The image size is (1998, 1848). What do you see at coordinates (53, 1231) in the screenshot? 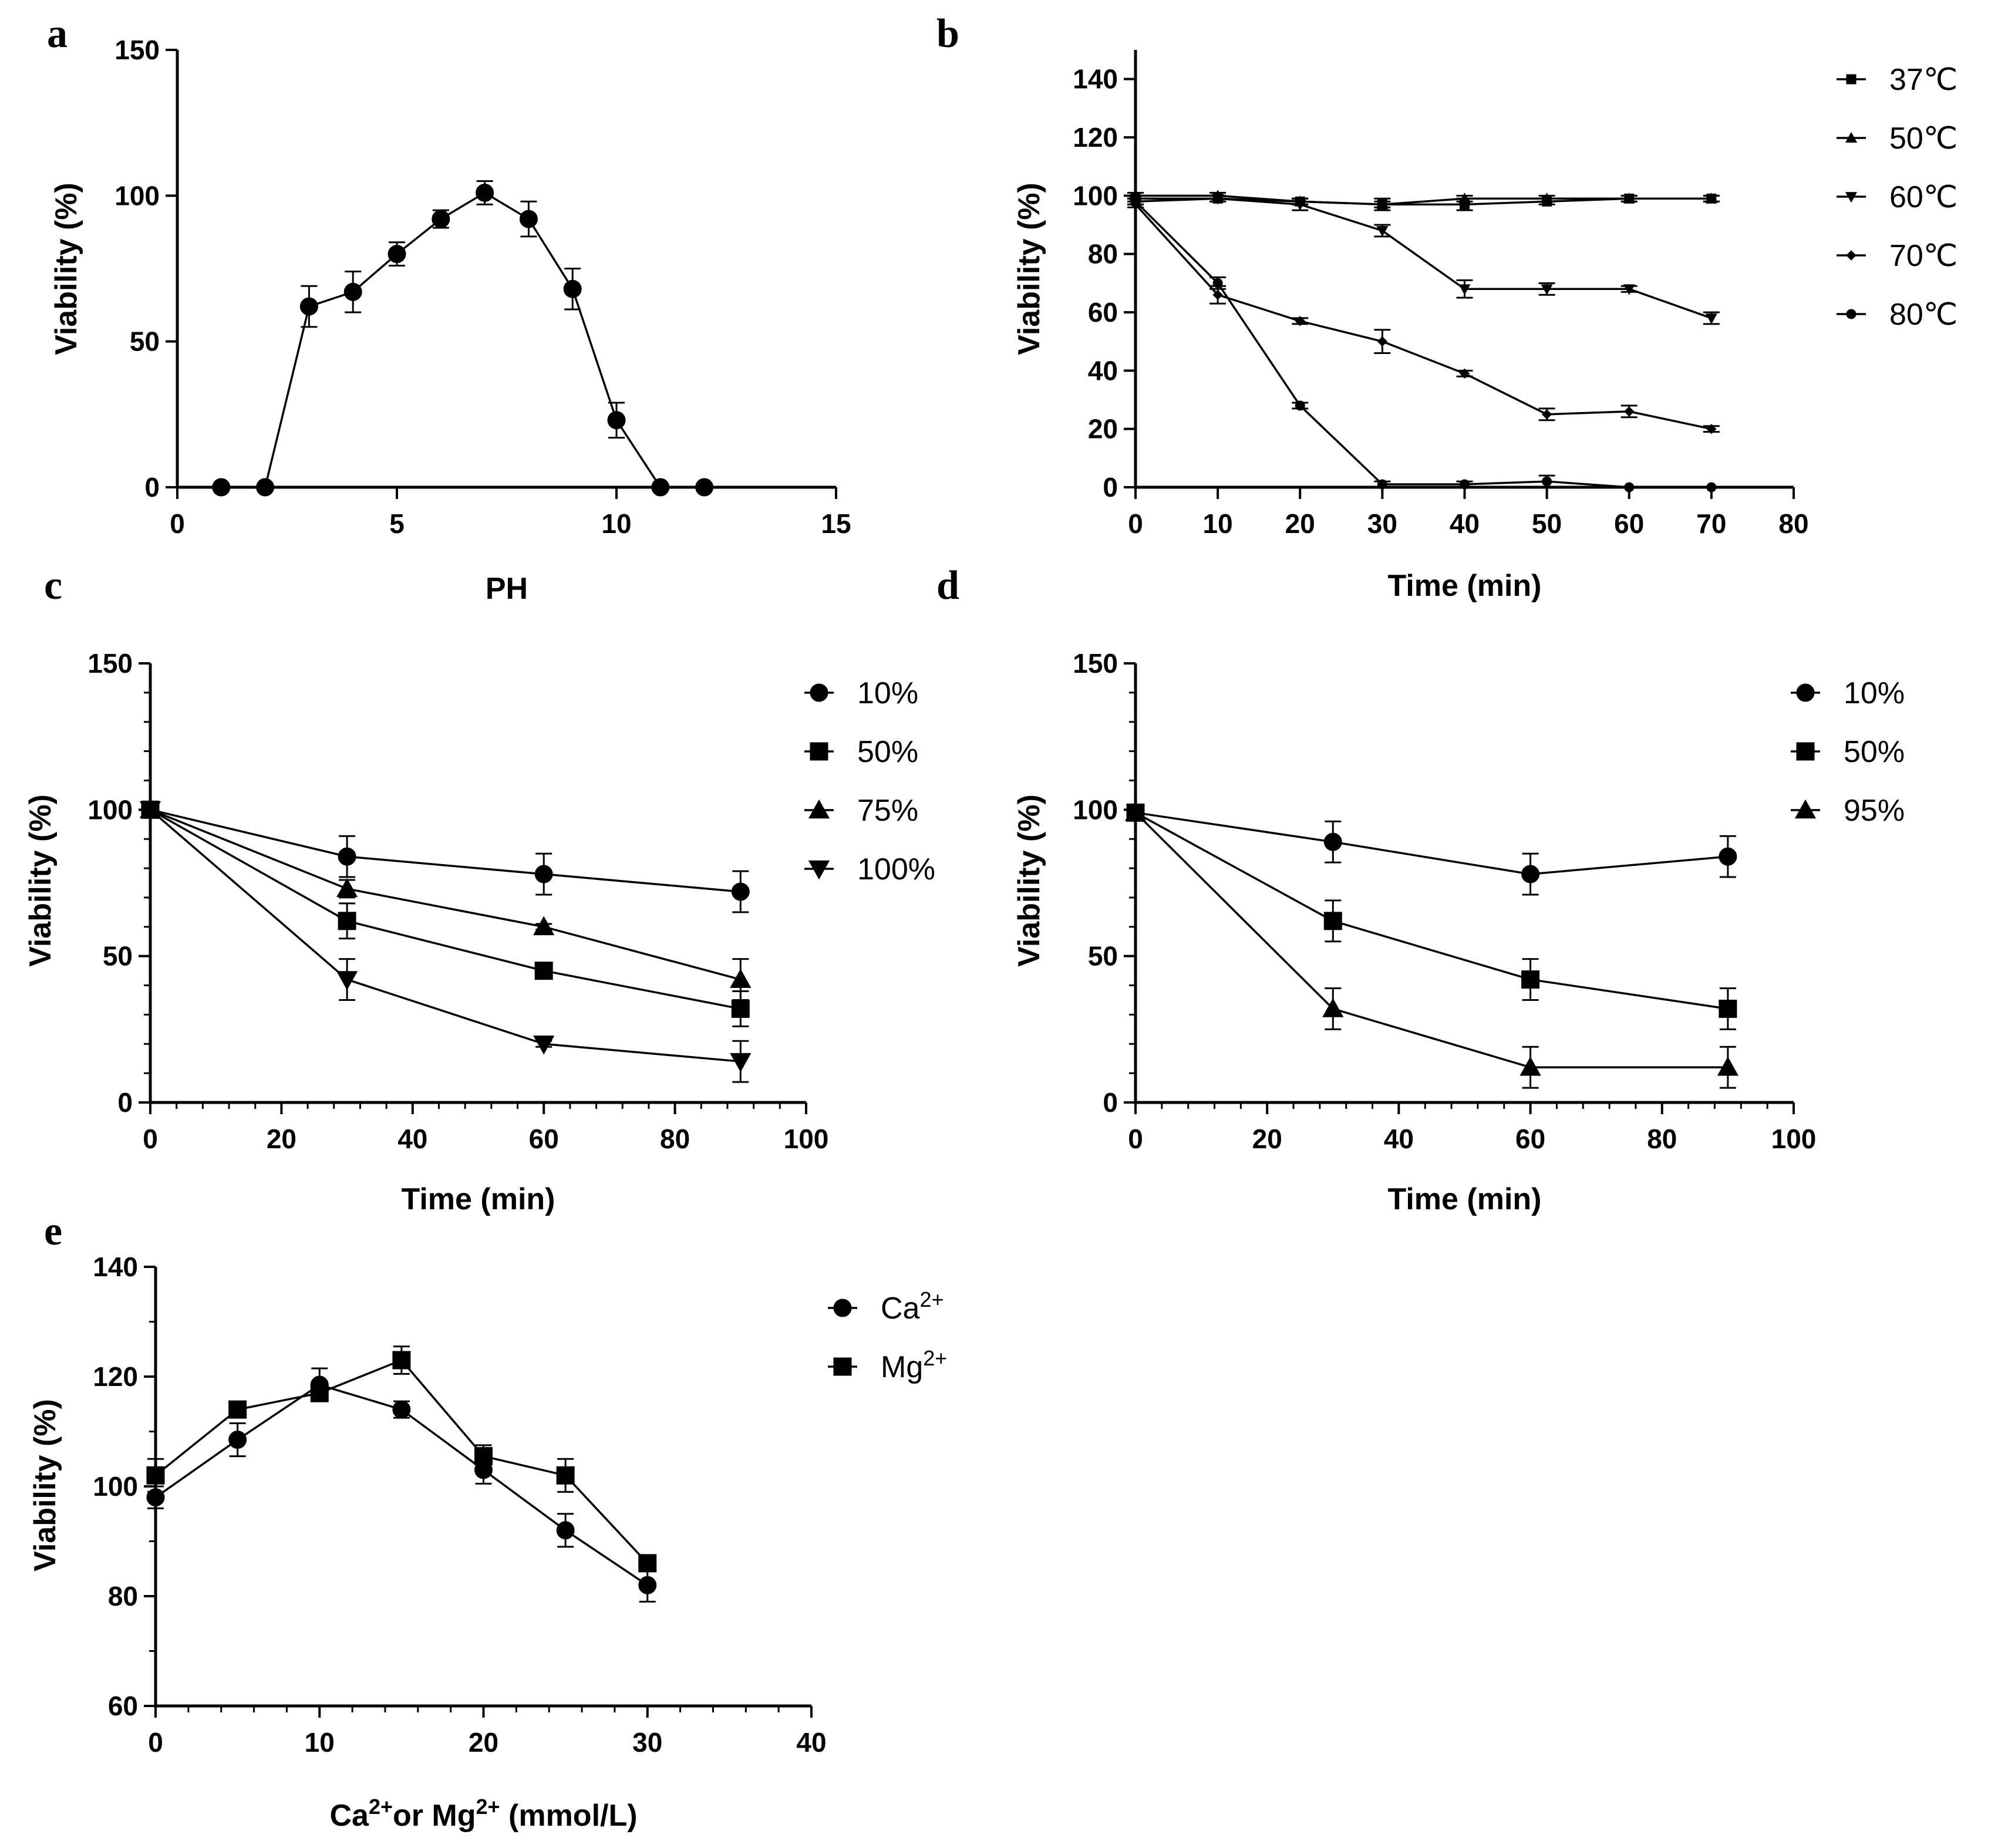
I see `panel-letter-e: e` at bounding box center [53, 1231].